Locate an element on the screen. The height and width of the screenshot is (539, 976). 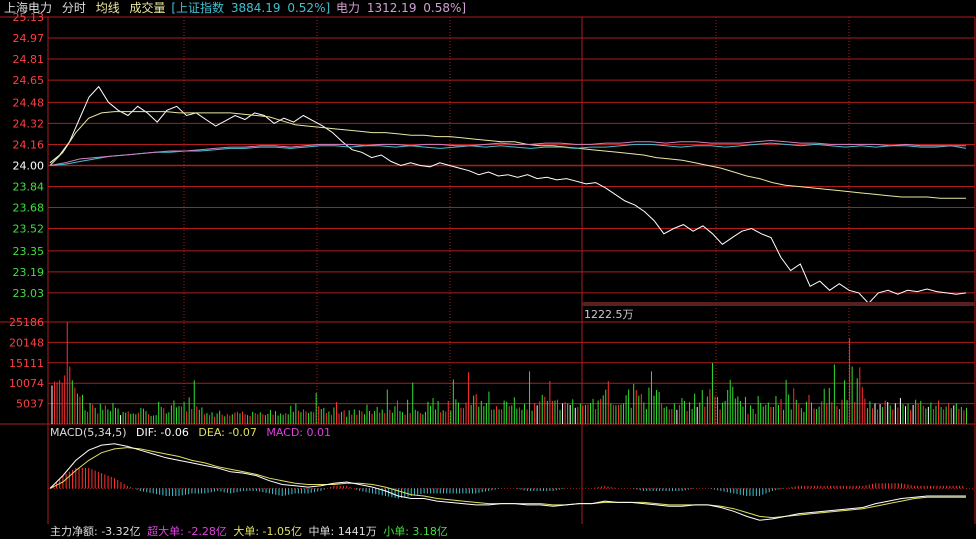
macd-dea: DEA: -0.07 is located at coordinates (227, 432).